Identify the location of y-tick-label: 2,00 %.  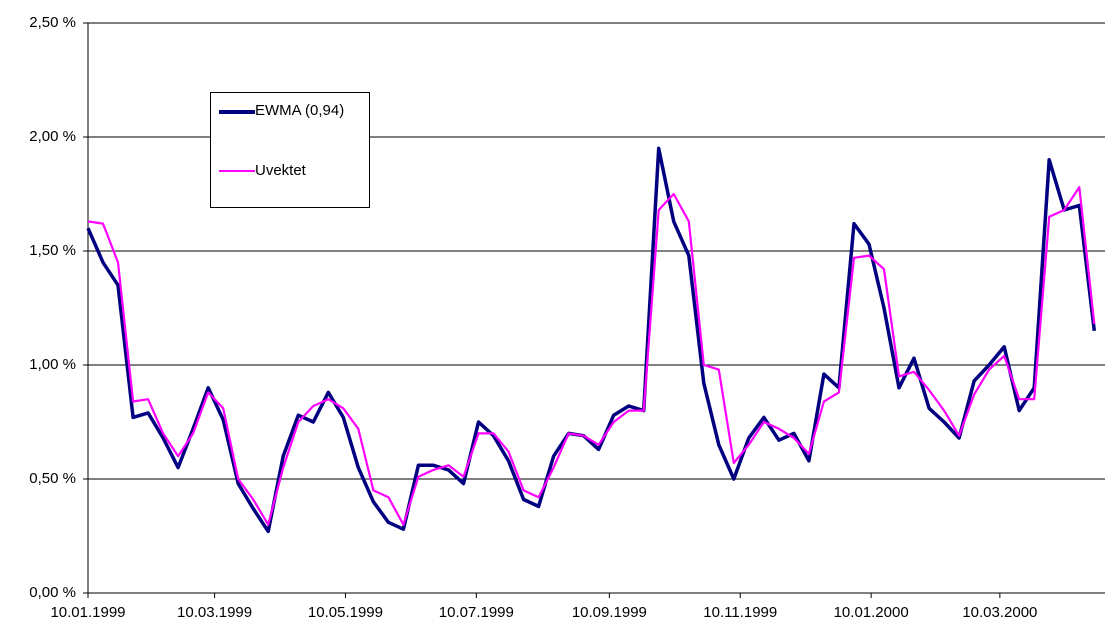
(52, 136).